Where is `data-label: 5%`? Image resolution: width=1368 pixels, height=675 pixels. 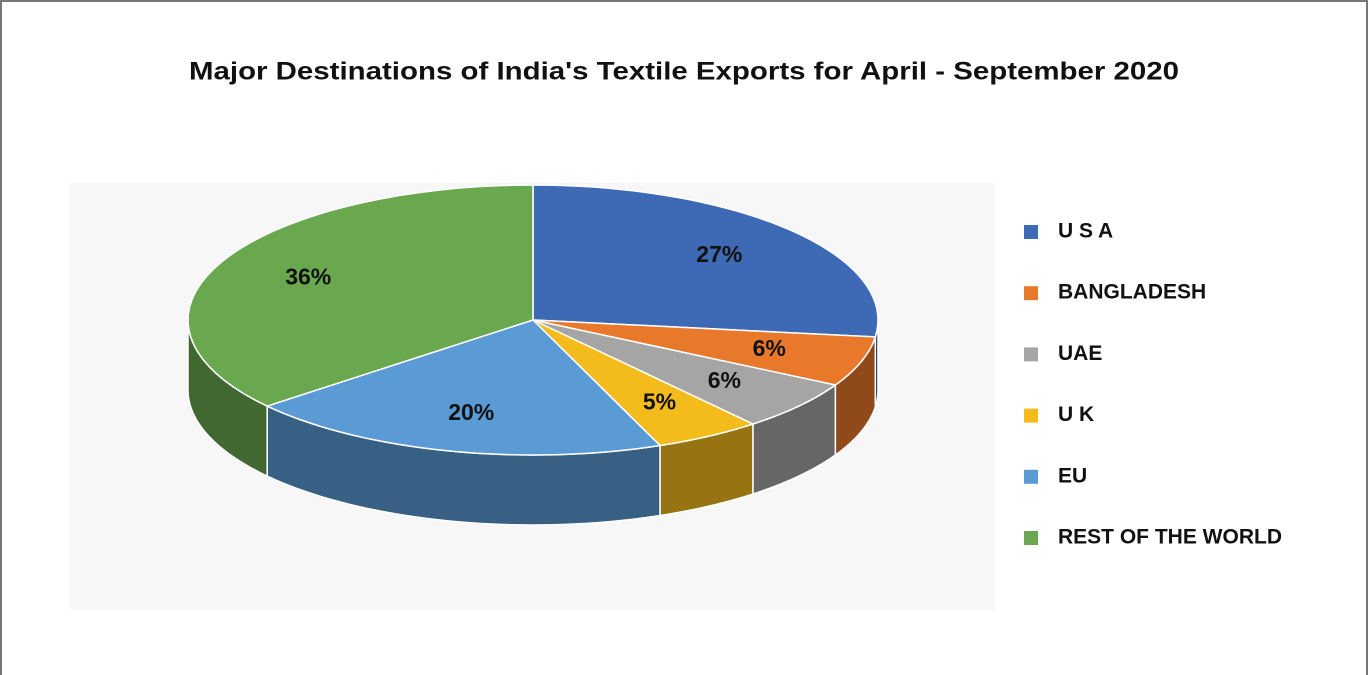 data-label: 5% is located at coordinates (659, 402).